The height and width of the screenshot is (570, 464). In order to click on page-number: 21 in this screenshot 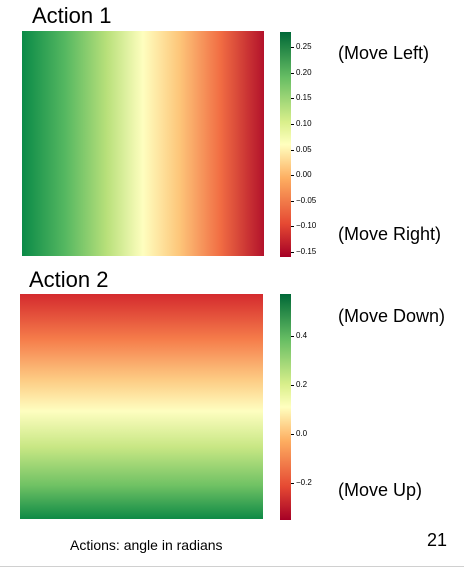, I will do `click(437, 540)`.